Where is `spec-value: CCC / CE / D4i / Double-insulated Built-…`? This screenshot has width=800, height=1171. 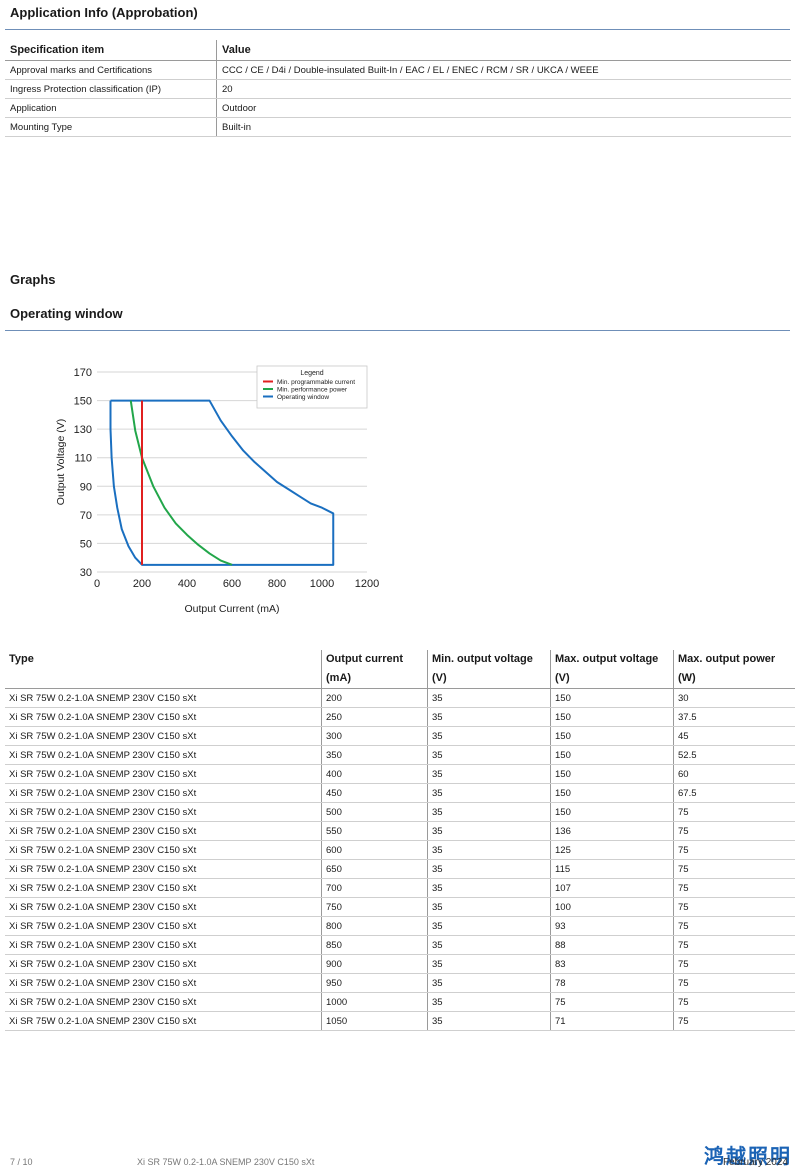 spec-value: CCC / CE / D4i / Double-insulated Built-… is located at coordinates (503, 70).